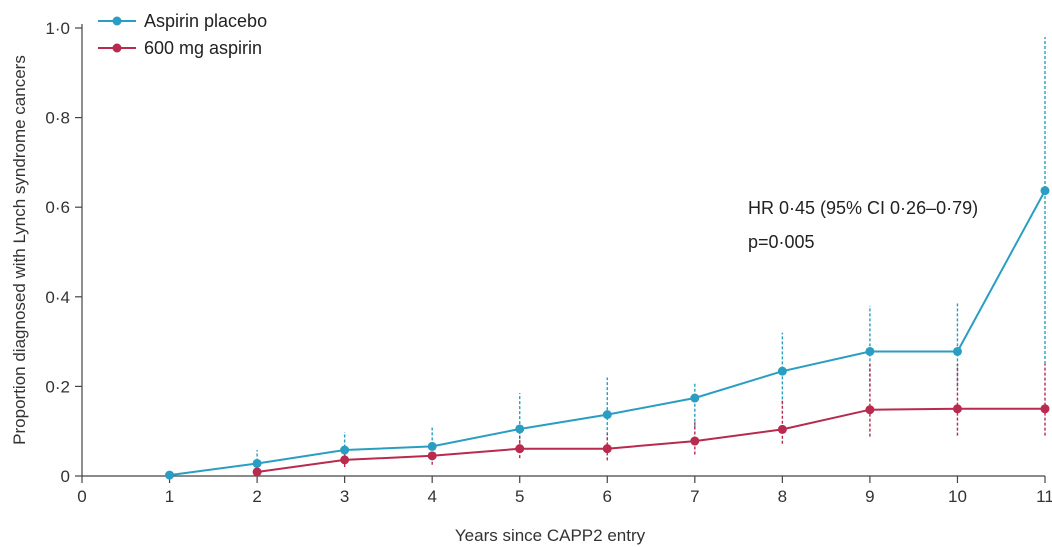 The height and width of the screenshot is (547, 1052). Describe the element at coordinates (431, 496) in the screenshot. I see `x-tick-label-4: 4` at that location.